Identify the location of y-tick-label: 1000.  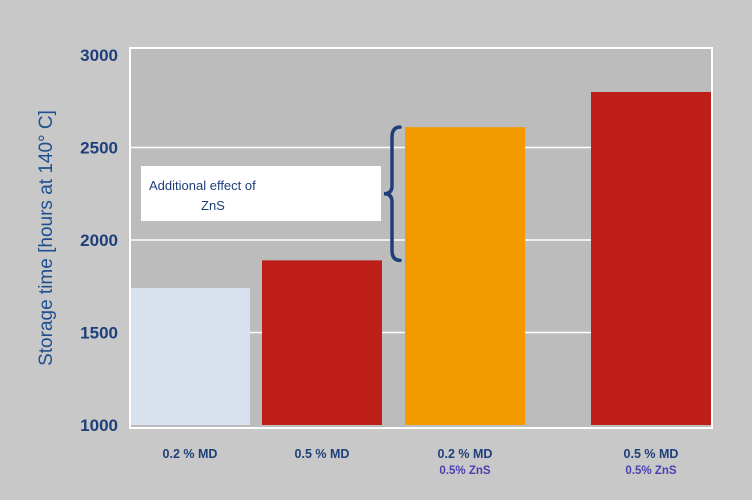
(99, 425).